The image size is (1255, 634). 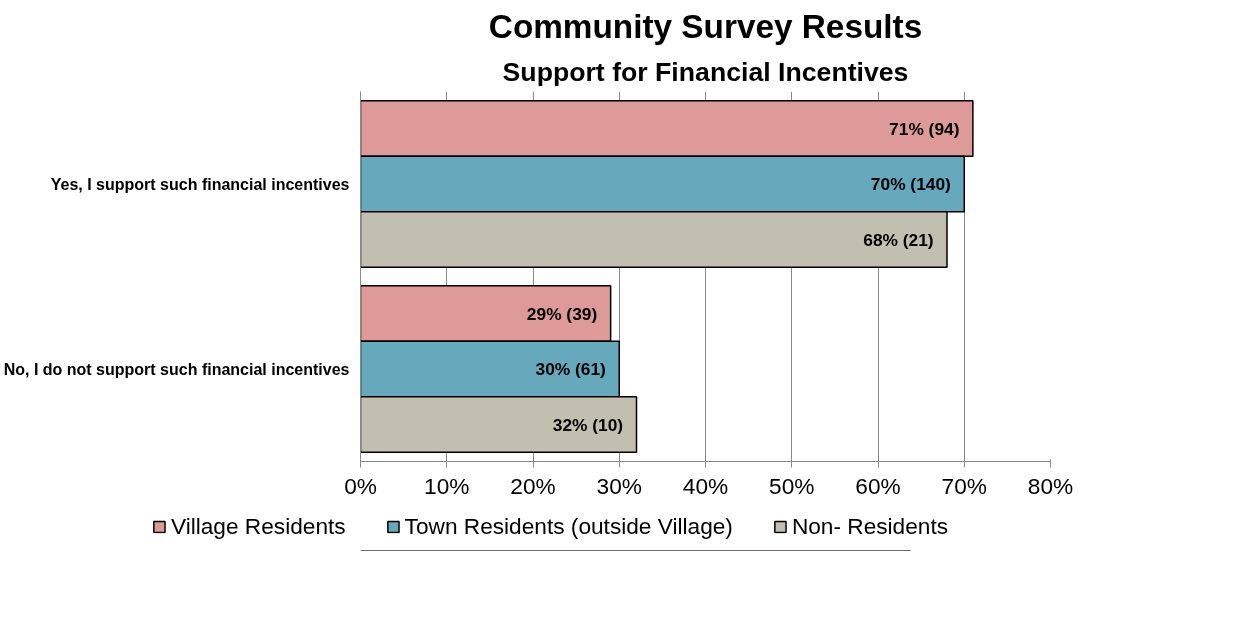 What do you see at coordinates (898, 239) in the screenshot?
I see `data-label: 68% (21)` at bounding box center [898, 239].